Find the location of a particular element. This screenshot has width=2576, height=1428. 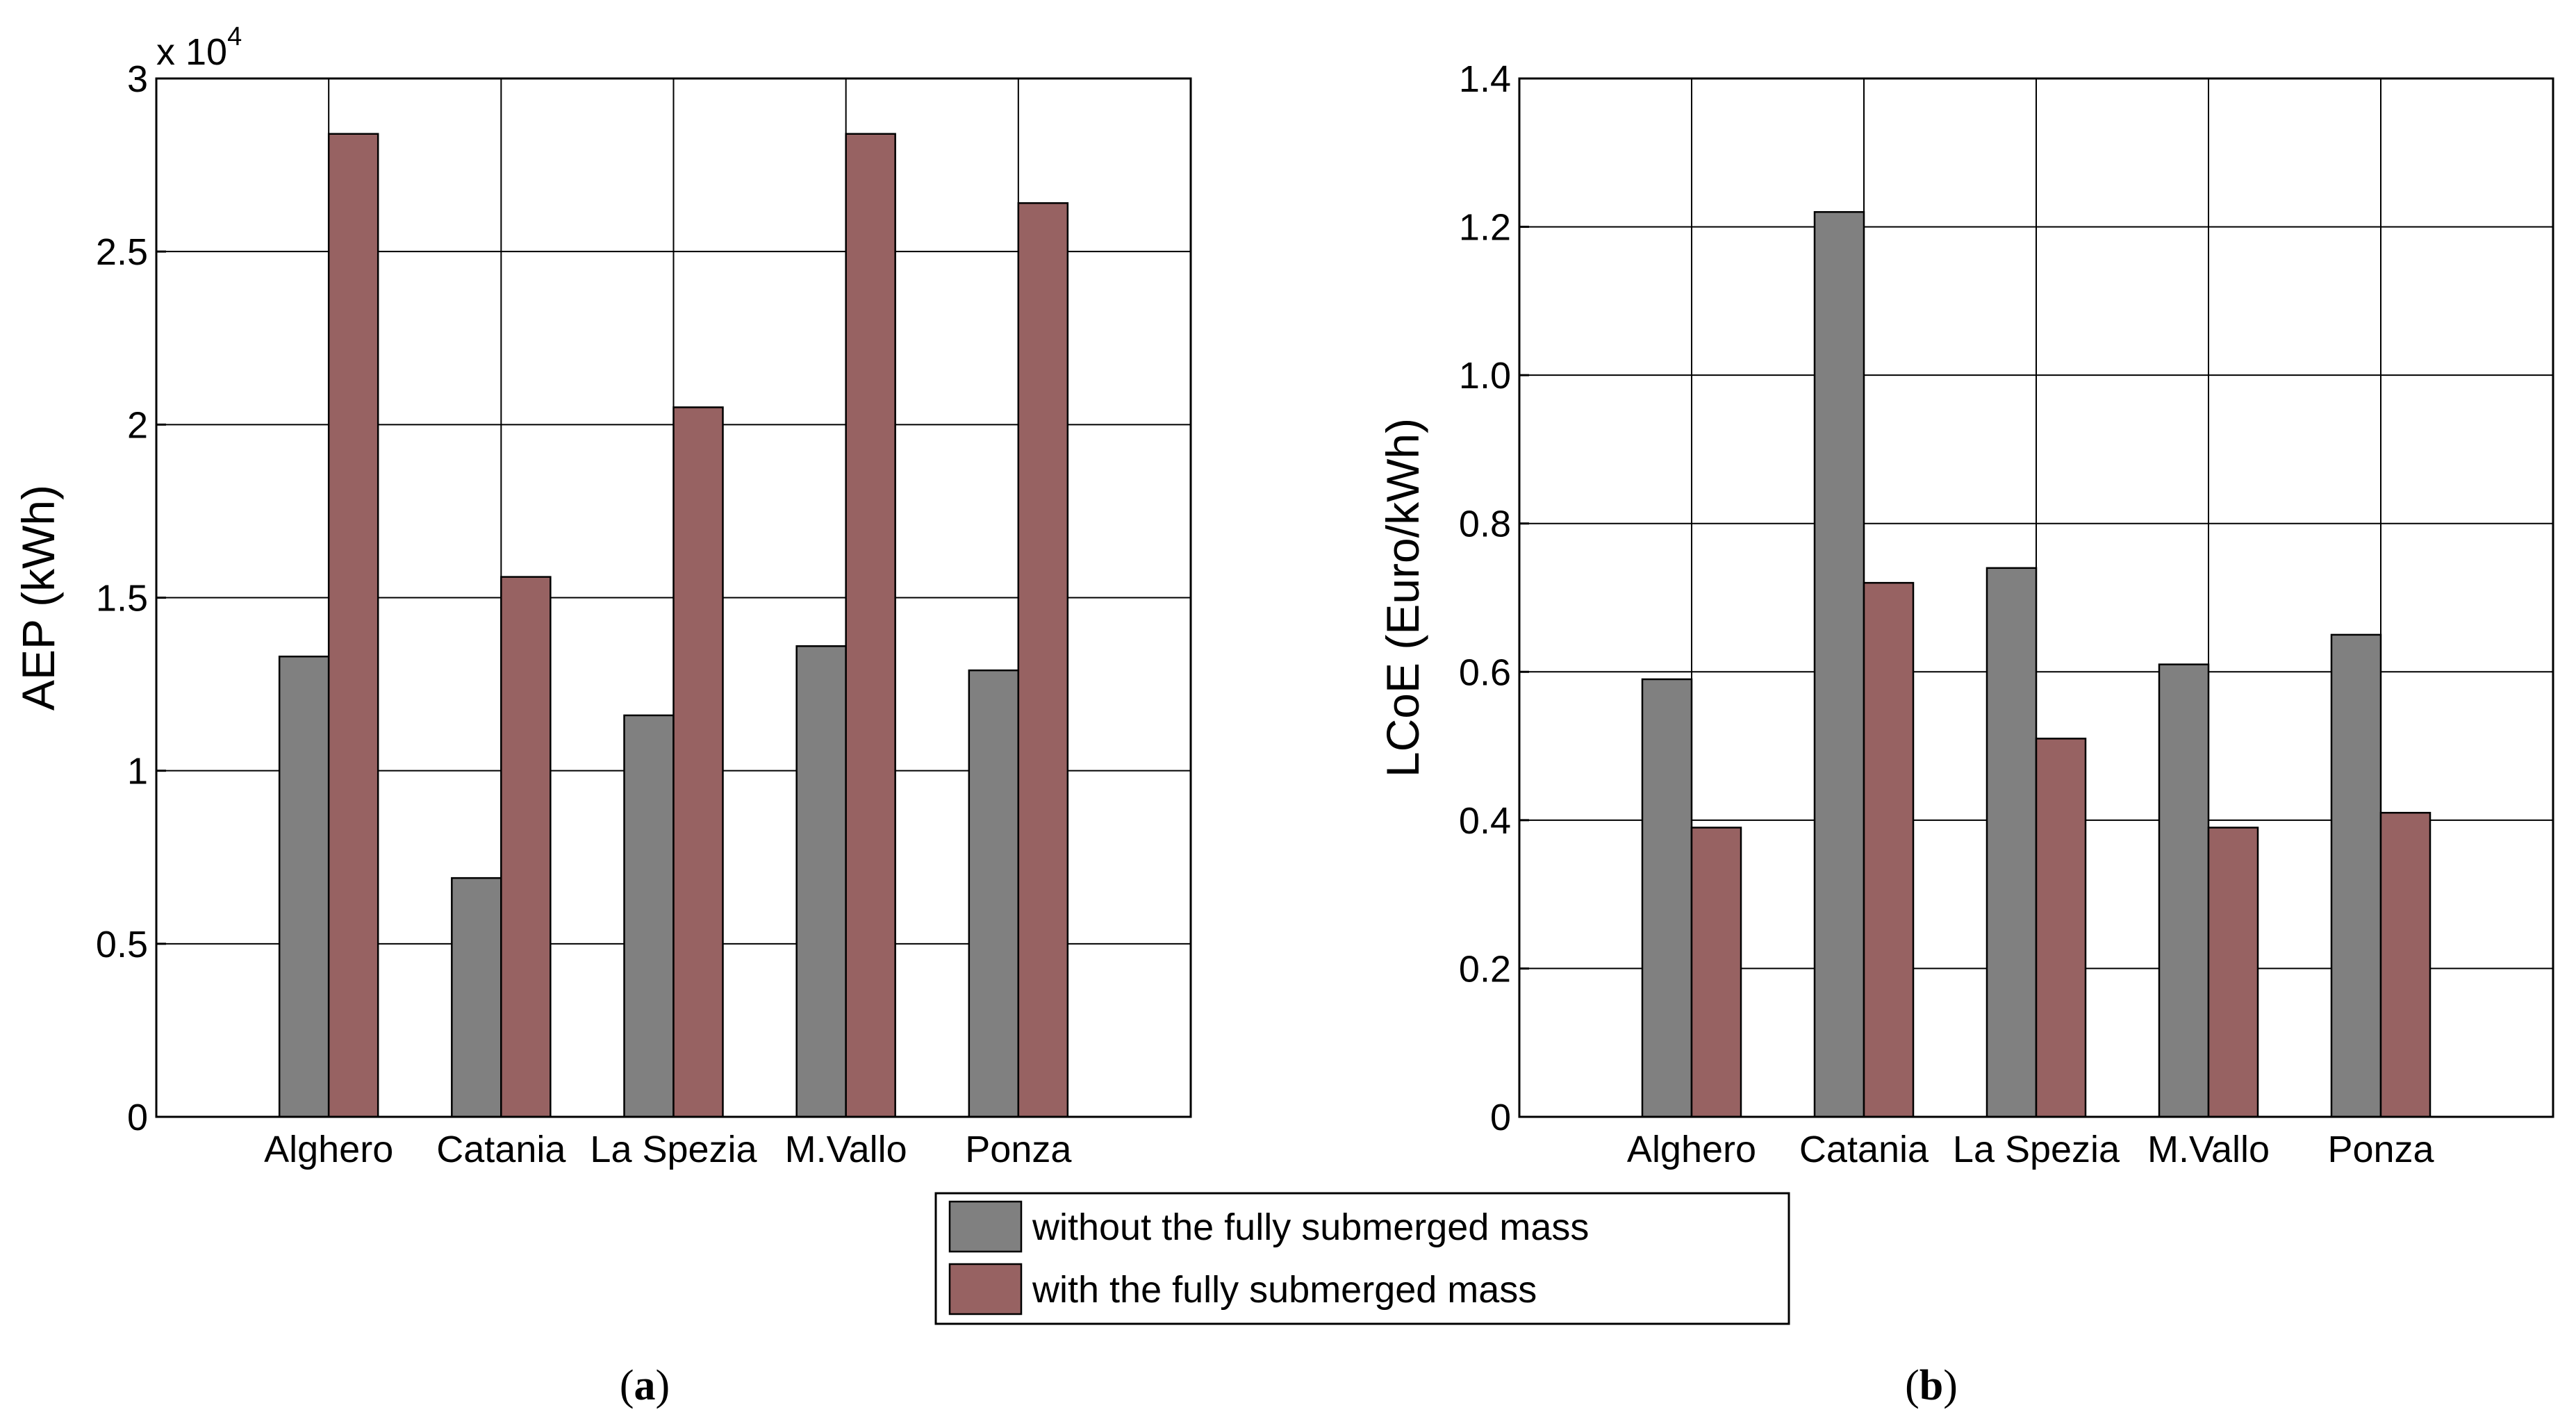

chart-a-y-multiplier-base: x 10 is located at coordinates (192, 52).